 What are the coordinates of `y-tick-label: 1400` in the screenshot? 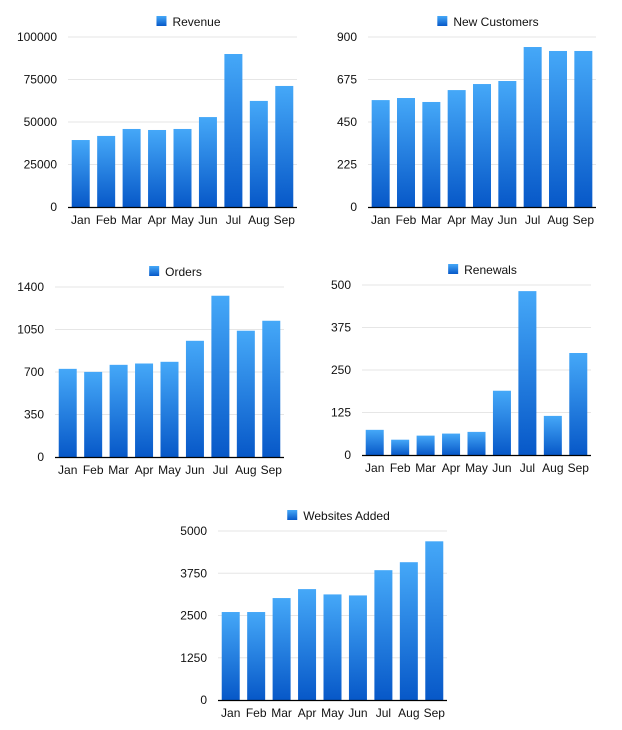 It's located at (30, 287).